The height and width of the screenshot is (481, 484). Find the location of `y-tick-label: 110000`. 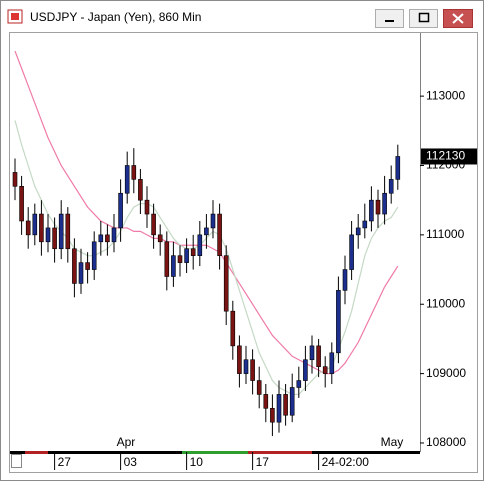

y-tick-label: 110000 is located at coordinates (445, 303).